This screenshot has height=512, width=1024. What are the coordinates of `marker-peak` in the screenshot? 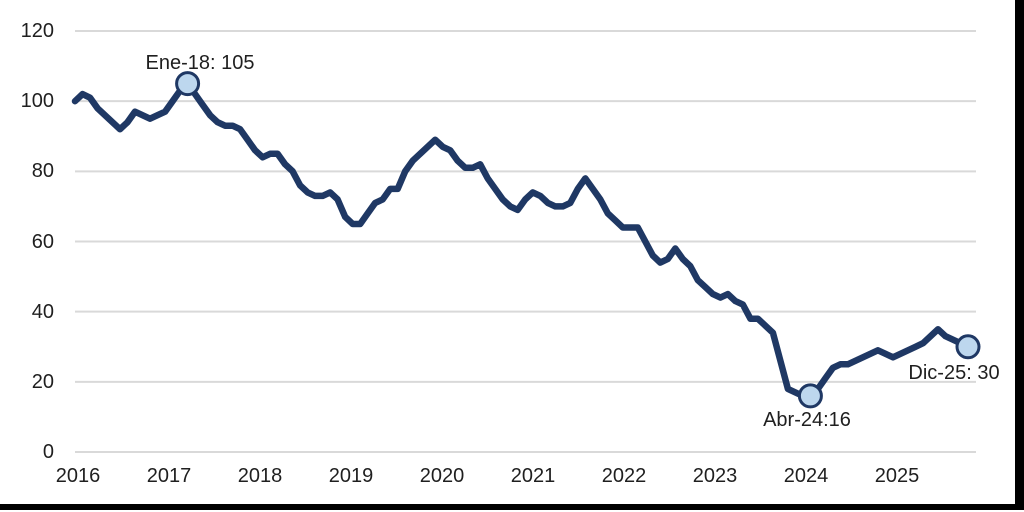 It's located at (188, 84).